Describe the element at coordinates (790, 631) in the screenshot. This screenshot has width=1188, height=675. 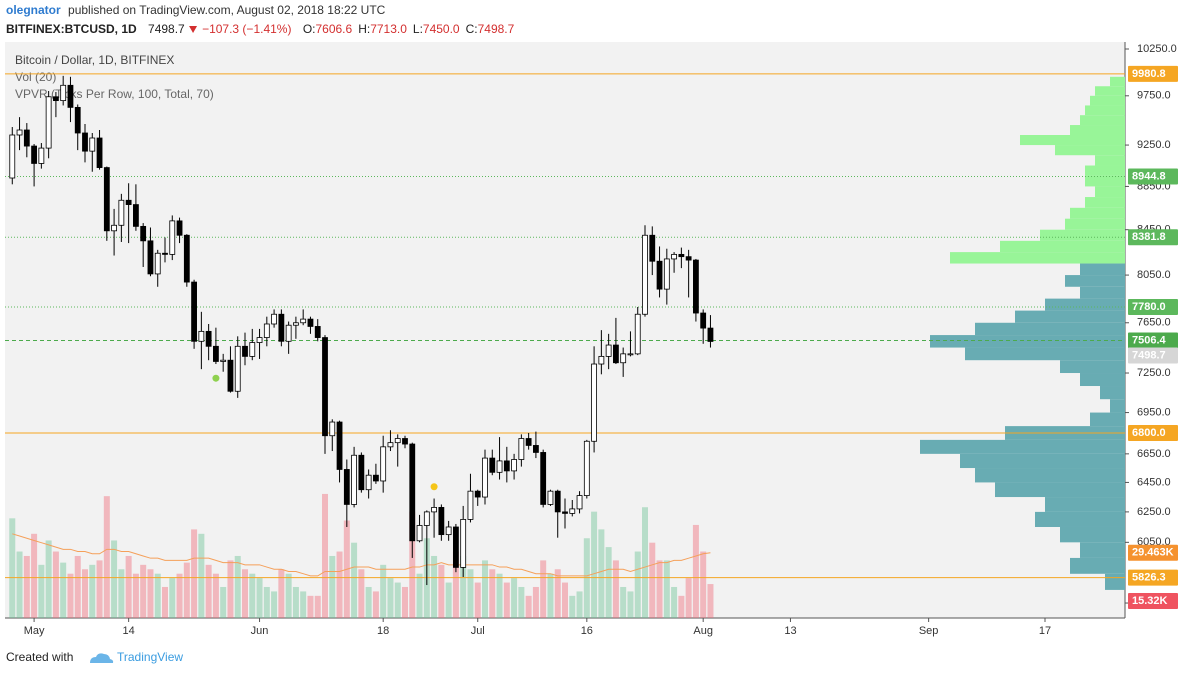
I see `x-tick-label: 13` at that location.